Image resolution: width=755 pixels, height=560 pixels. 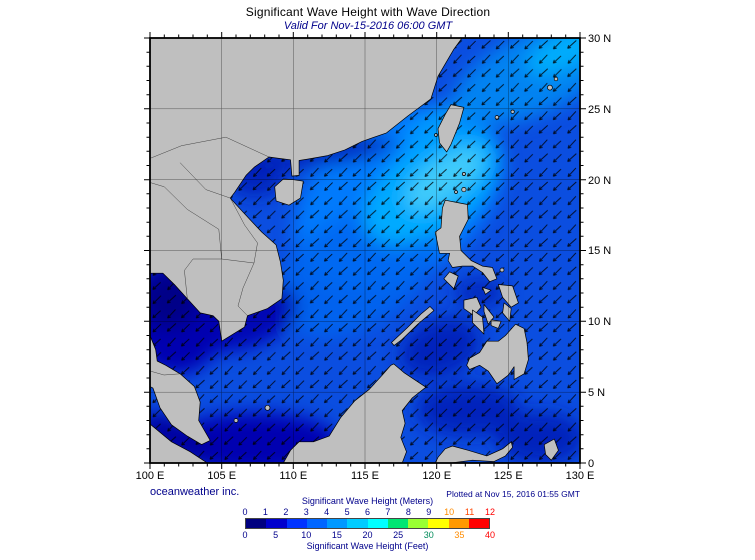 I want to click on island-borneo, so click(x=354, y=413).